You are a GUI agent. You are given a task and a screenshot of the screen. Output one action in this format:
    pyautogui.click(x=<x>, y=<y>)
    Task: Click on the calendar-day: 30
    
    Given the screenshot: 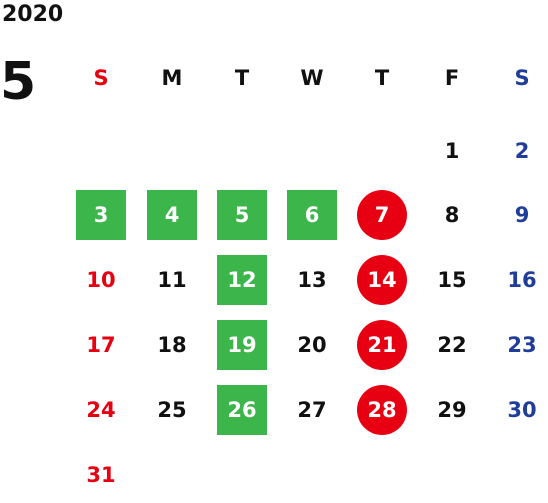 What is the action you would take?
    pyautogui.click(x=522, y=410)
    